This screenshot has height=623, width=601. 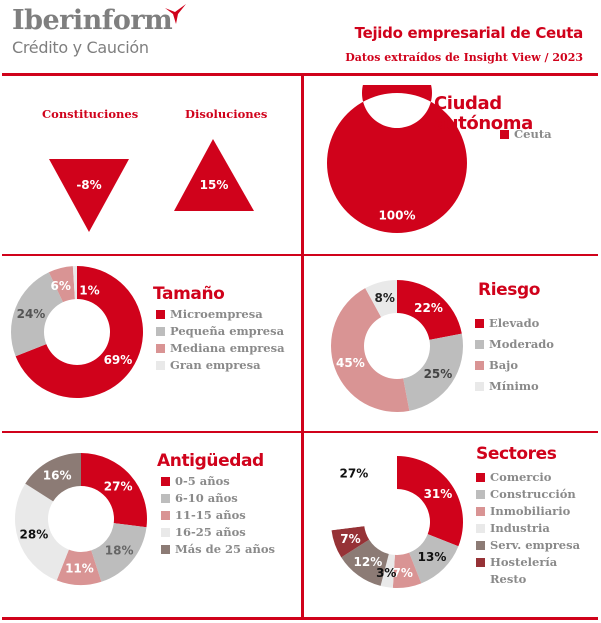 What do you see at coordinates (90, 114) in the screenshot?
I see `constituciones-label: Constituciones` at bounding box center [90, 114].